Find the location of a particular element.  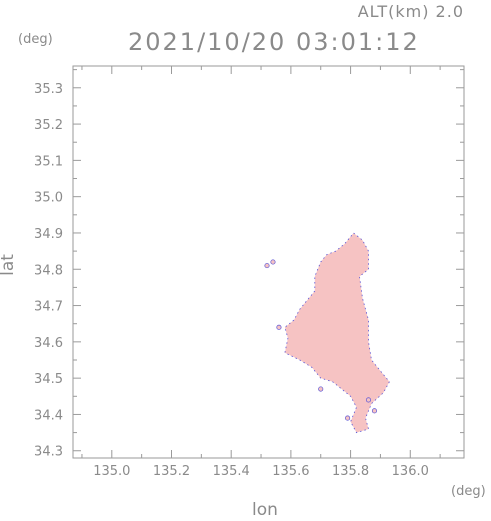

y-tick-label: 34.5 is located at coordinates (48, 379).